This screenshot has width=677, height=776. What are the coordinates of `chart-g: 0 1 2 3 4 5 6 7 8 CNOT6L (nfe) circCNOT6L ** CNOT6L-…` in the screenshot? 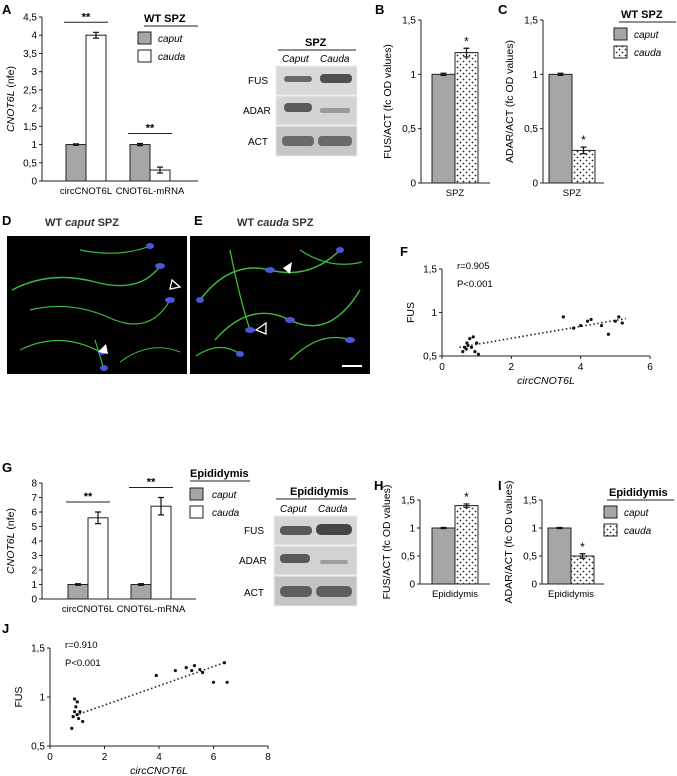 It's located at (100, 546).